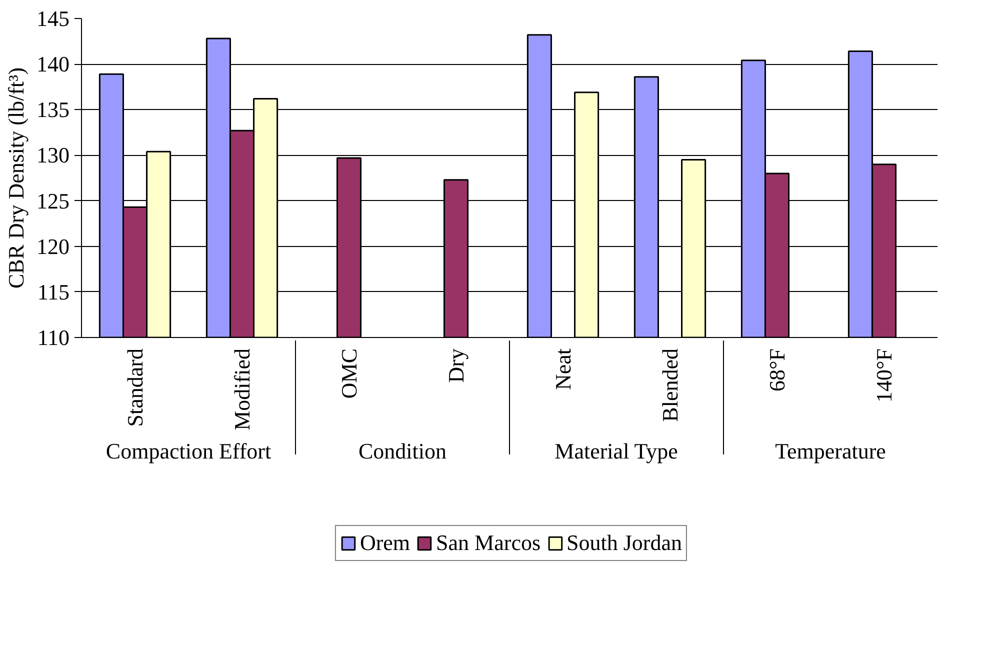 This screenshot has width=998, height=653. Describe the element at coordinates (53, 109) in the screenshot. I see `y-tick-label: 135` at that location.